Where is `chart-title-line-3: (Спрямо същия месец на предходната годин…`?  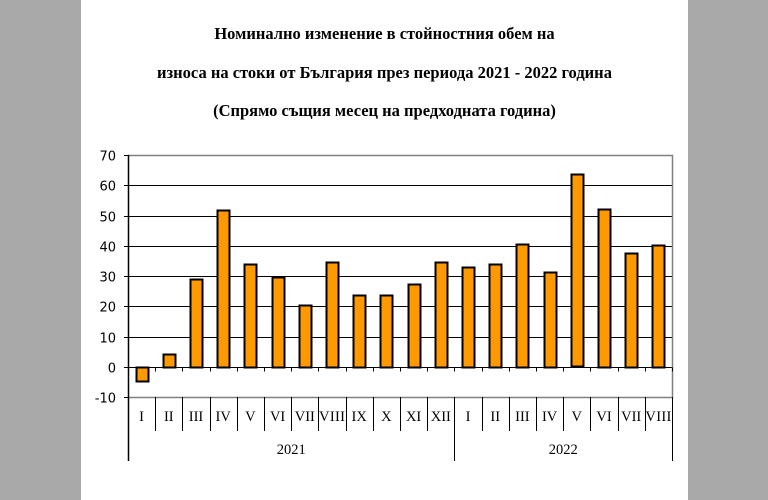 chart-title-line-3: (Спрямо същия месец на предходната годин… is located at coordinates (384, 110).